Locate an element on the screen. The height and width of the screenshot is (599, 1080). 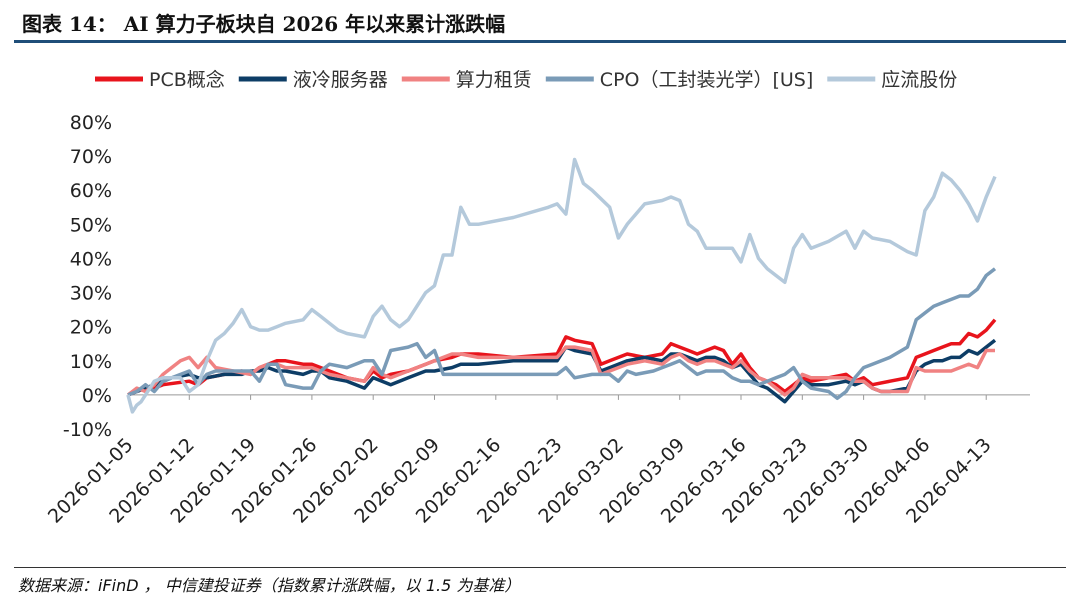
y-tick-label: 30% is located at coordinates (91, 294).